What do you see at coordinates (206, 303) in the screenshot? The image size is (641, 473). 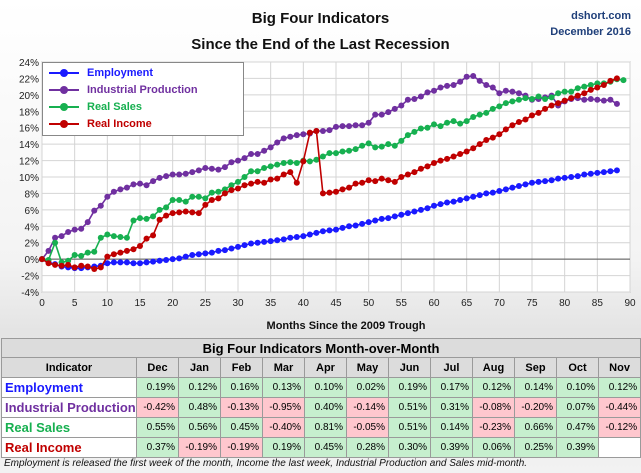 I see `x-tick-label: 25` at bounding box center [206, 303].